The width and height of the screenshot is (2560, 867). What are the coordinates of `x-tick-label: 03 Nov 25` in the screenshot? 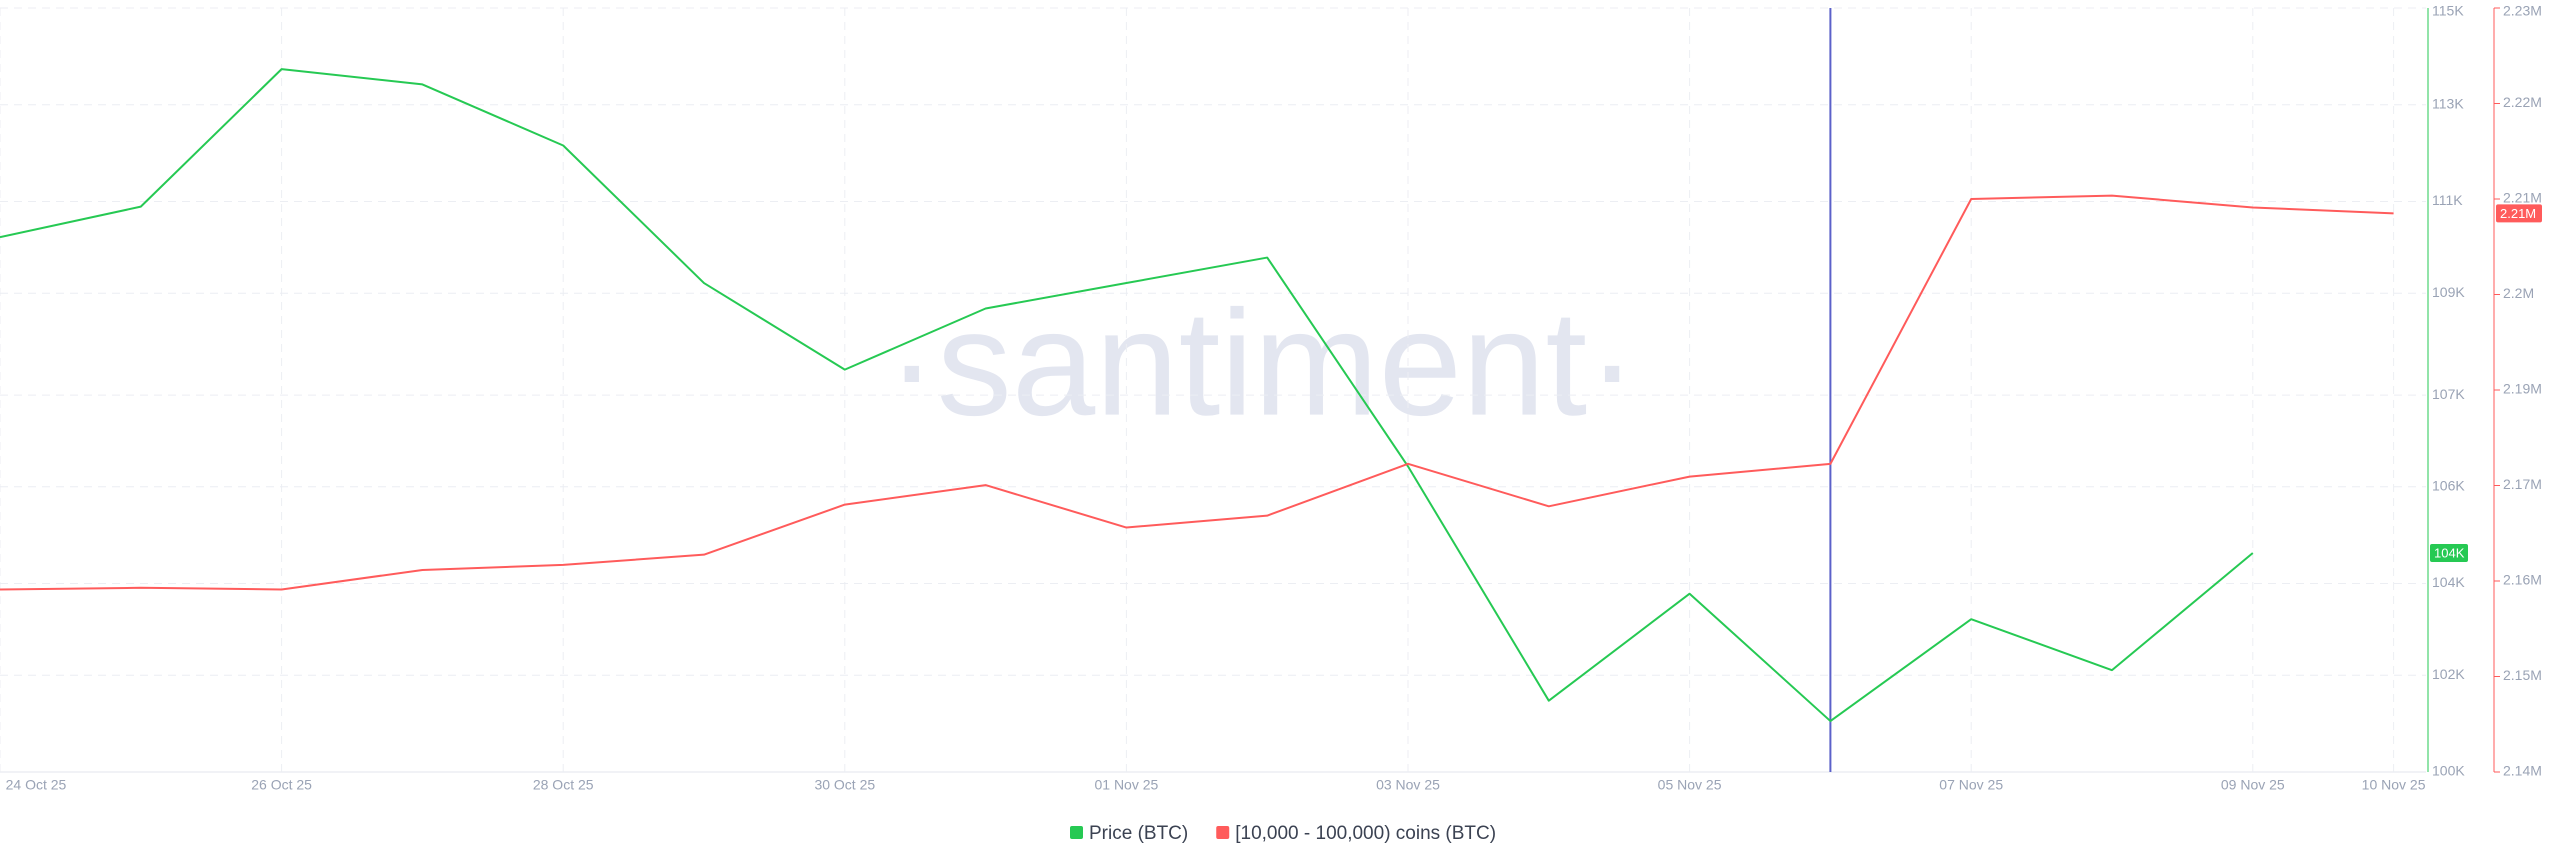 It's located at (1408, 785).